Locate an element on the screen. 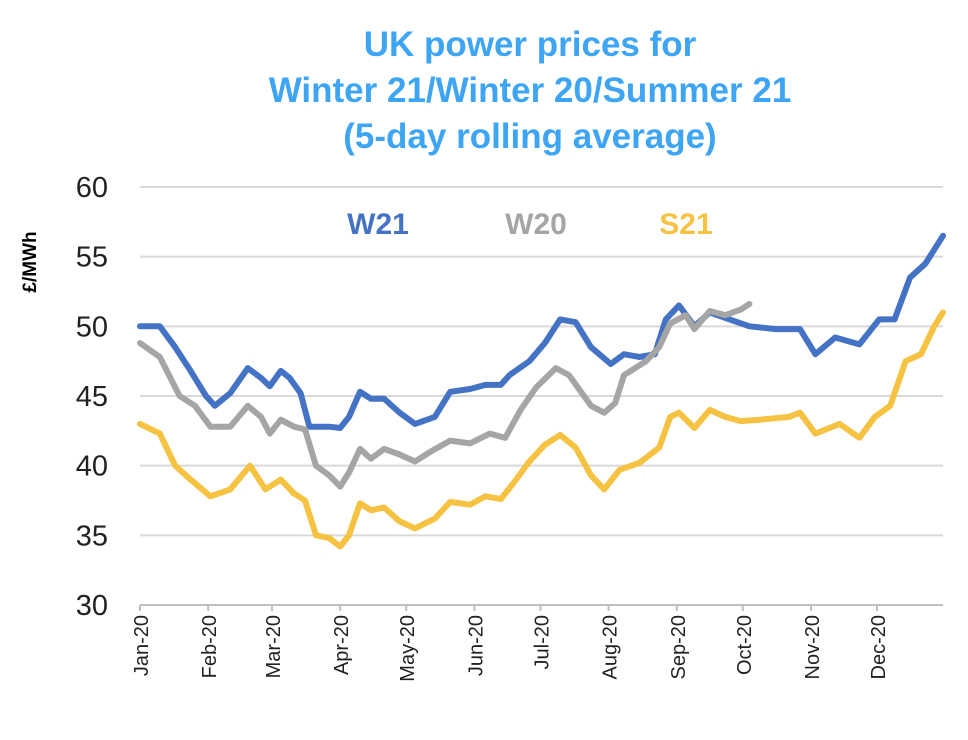  x-tick-label: May-20 is located at coordinates (408, 648).